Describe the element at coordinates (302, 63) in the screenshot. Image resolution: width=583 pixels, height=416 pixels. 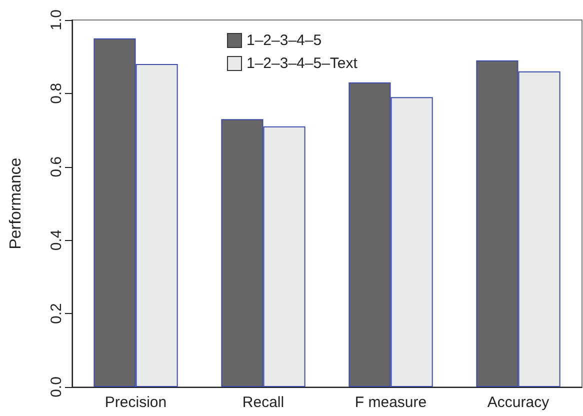
I see `legend-label: 1–2–3–4–5–Text` at that location.